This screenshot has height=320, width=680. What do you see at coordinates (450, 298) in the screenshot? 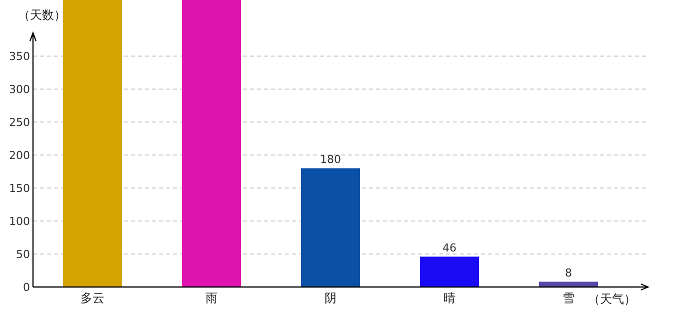
I see `x-tick-label: 晴` at bounding box center [450, 298].